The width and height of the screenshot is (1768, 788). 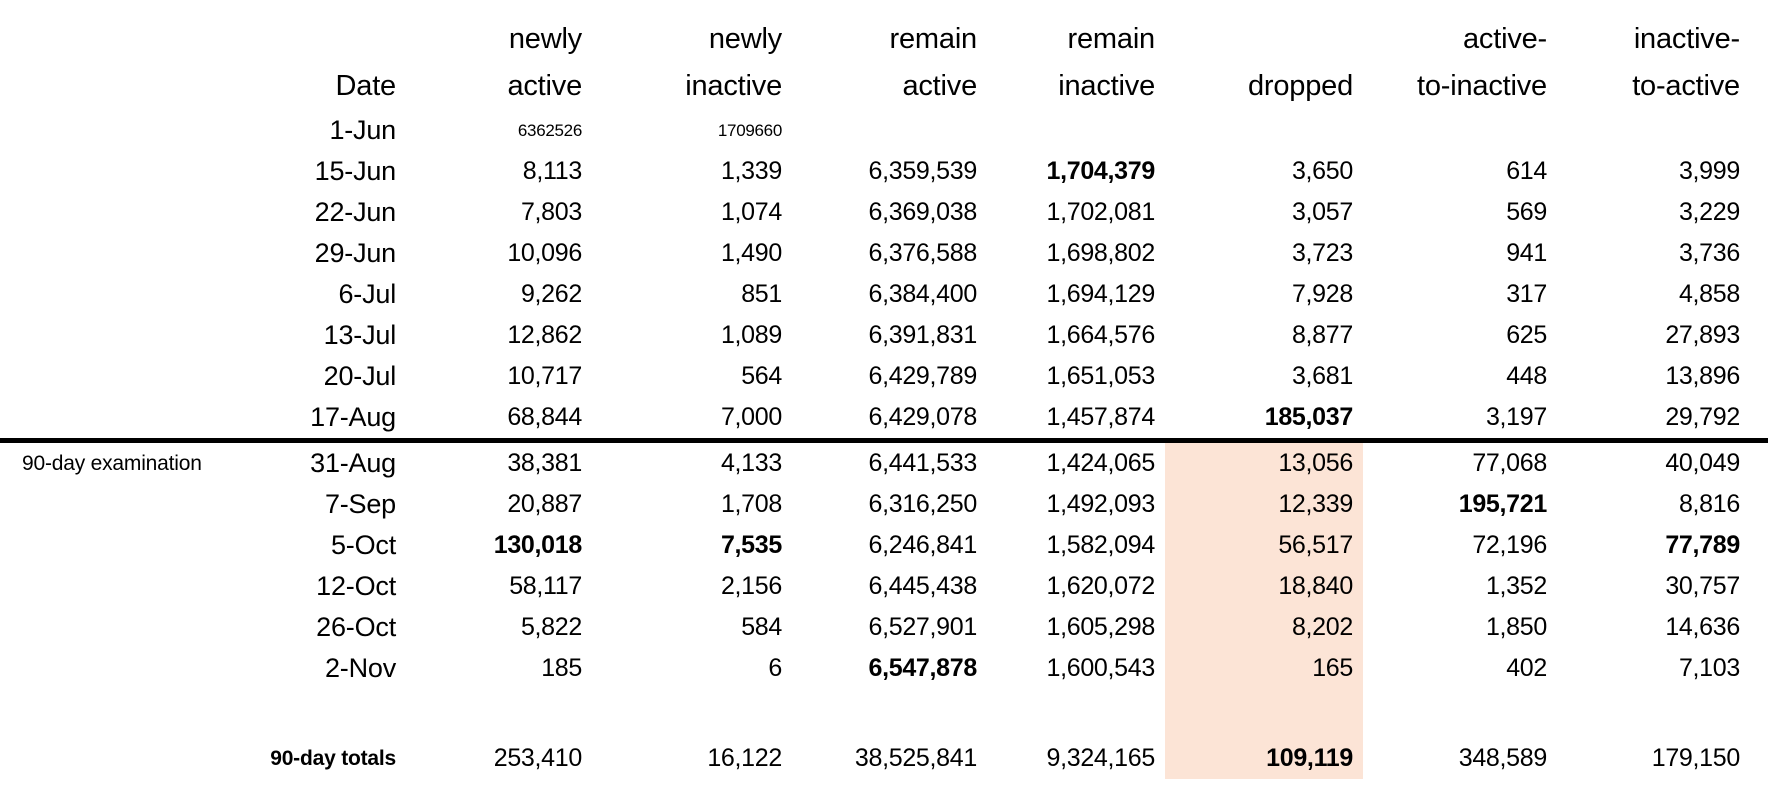 What do you see at coordinates (1526, 212) in the screenshot?
I see `active-to-inactive-cell: 569` at bounding box center [1526, 212].